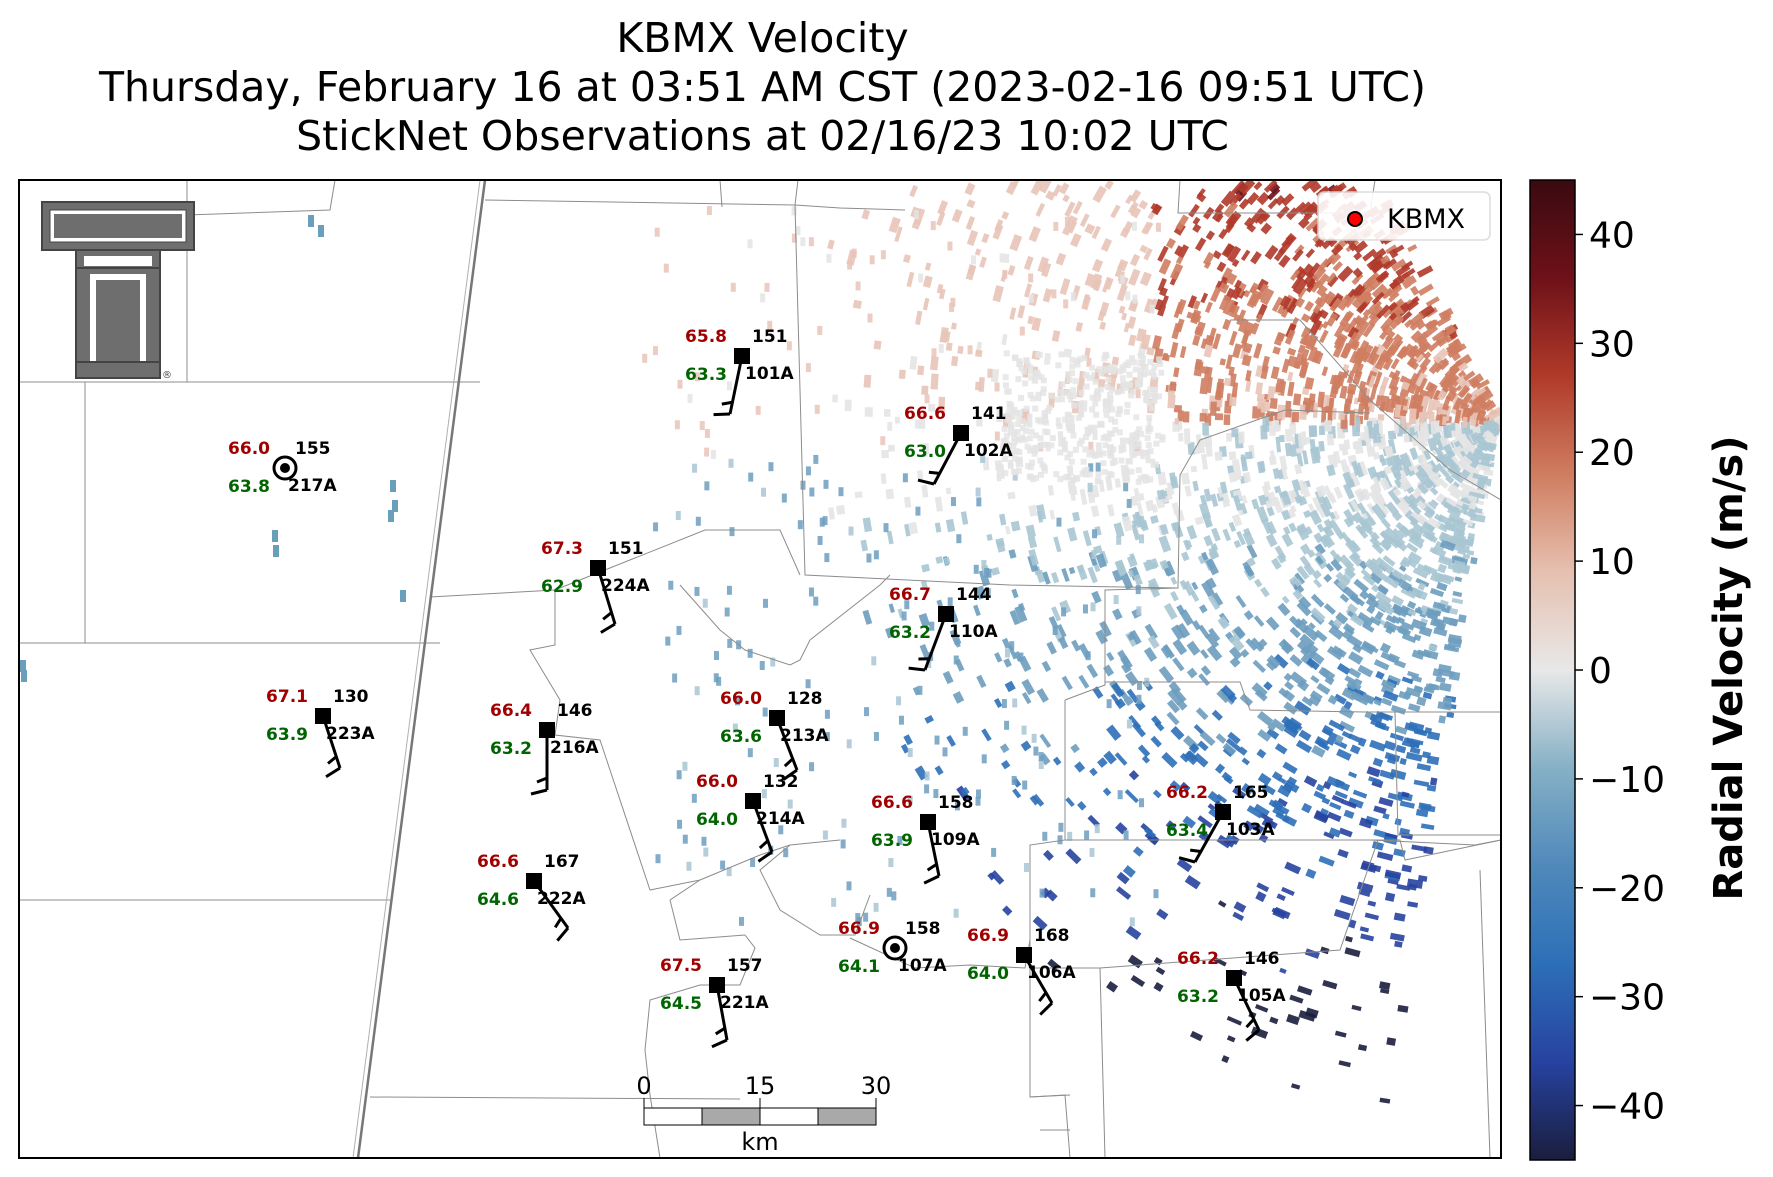  What do you see at coordinates (741, 737) in the screenshot?
I see `station-dewpoint: 63.6` at bounding box center [741, 737].